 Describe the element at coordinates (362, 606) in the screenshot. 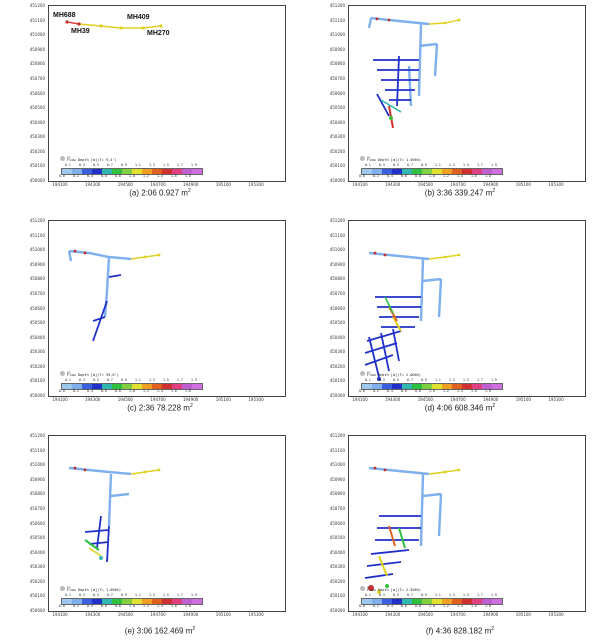

I see `legend-bottom-label: 0.0` at that location.